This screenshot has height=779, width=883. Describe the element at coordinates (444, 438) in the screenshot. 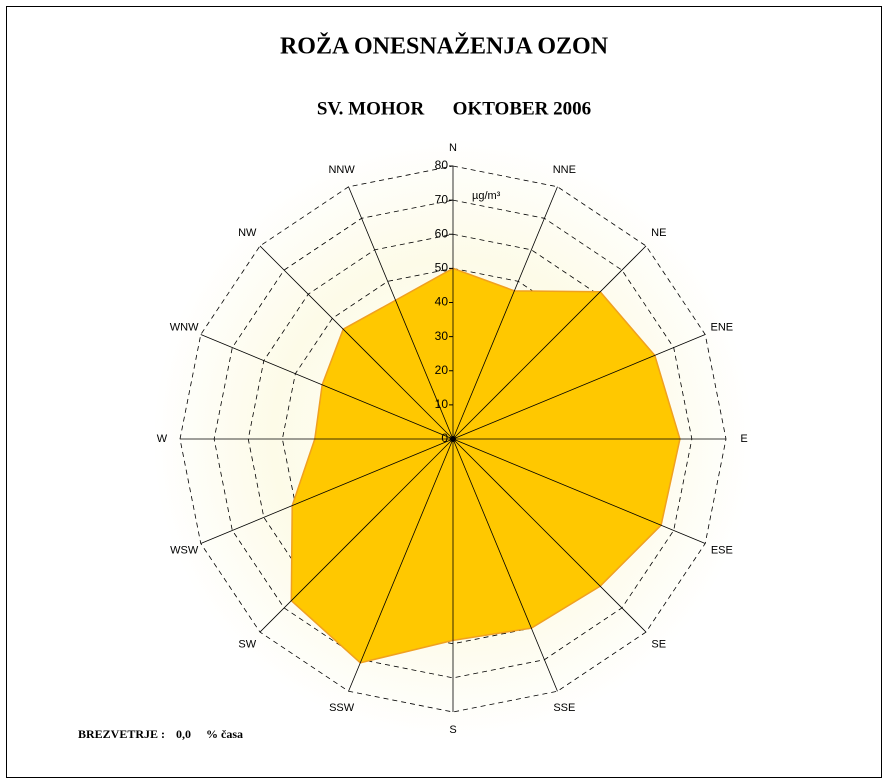

I see `r-tick-label: 0` at that location.